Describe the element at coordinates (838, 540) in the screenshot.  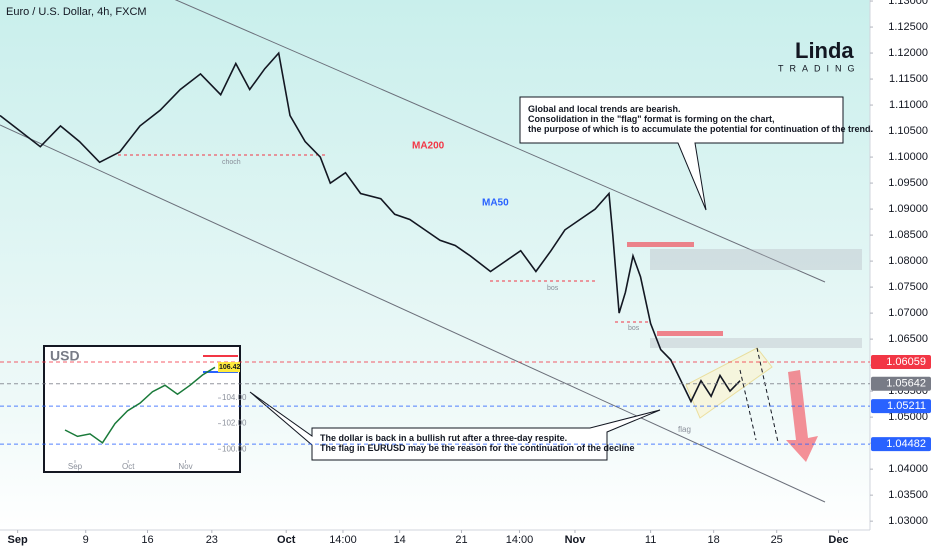
I see `x-tick-label: Dec` at that location.